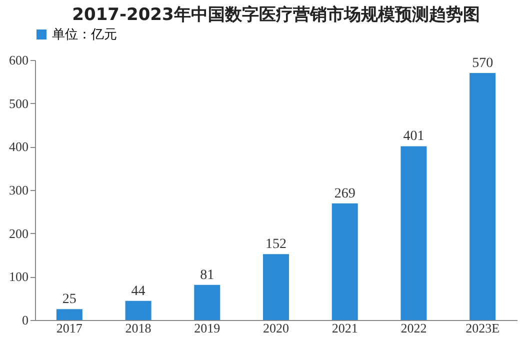  I want to click on x-tick-label: 2022, so click(413, 328).